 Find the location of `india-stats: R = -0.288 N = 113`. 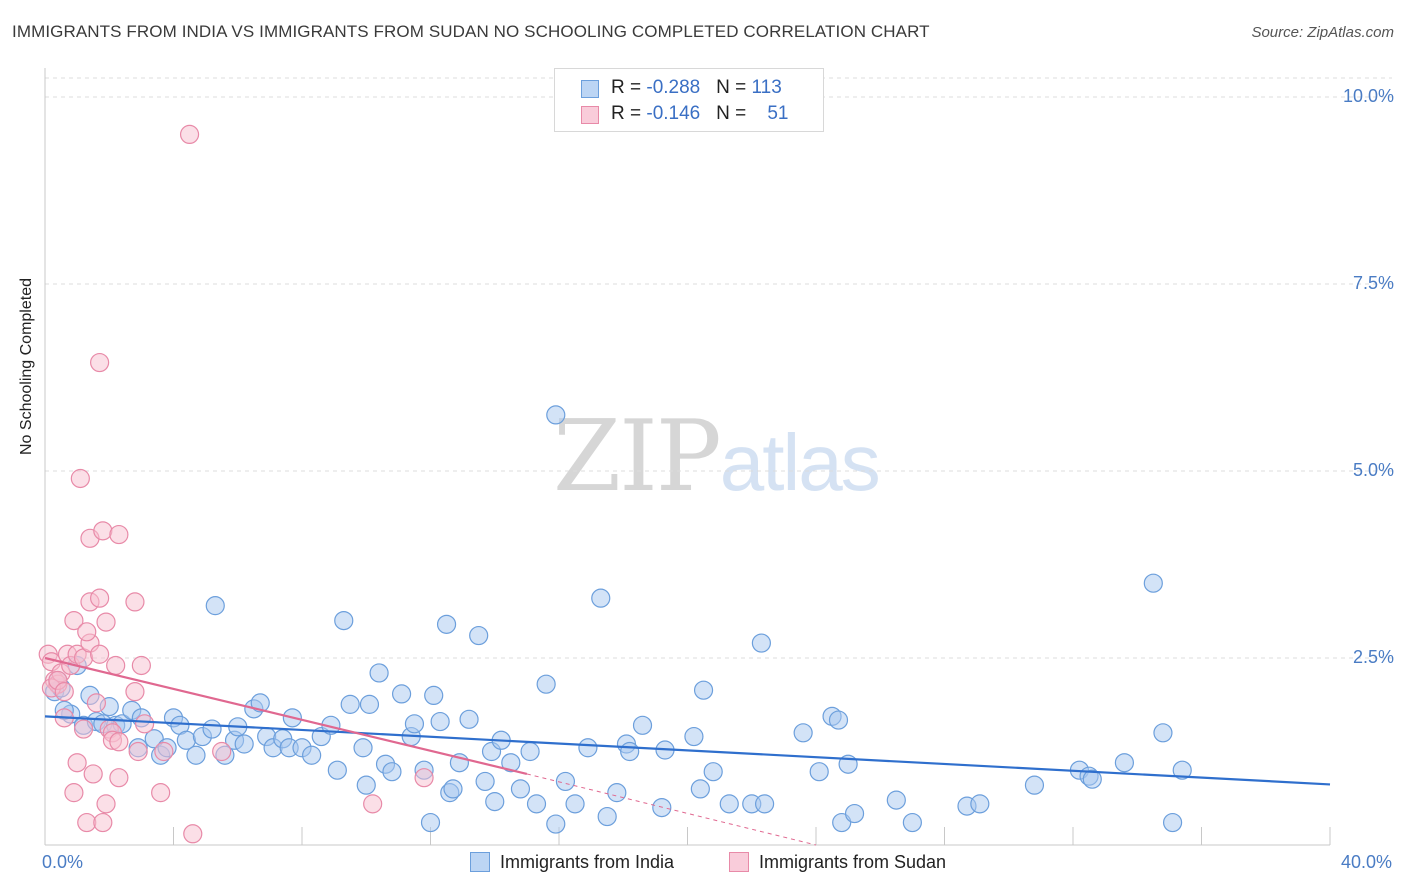

india-stats: R = -0.288 N = 113 is located at coordinates (696, 88).